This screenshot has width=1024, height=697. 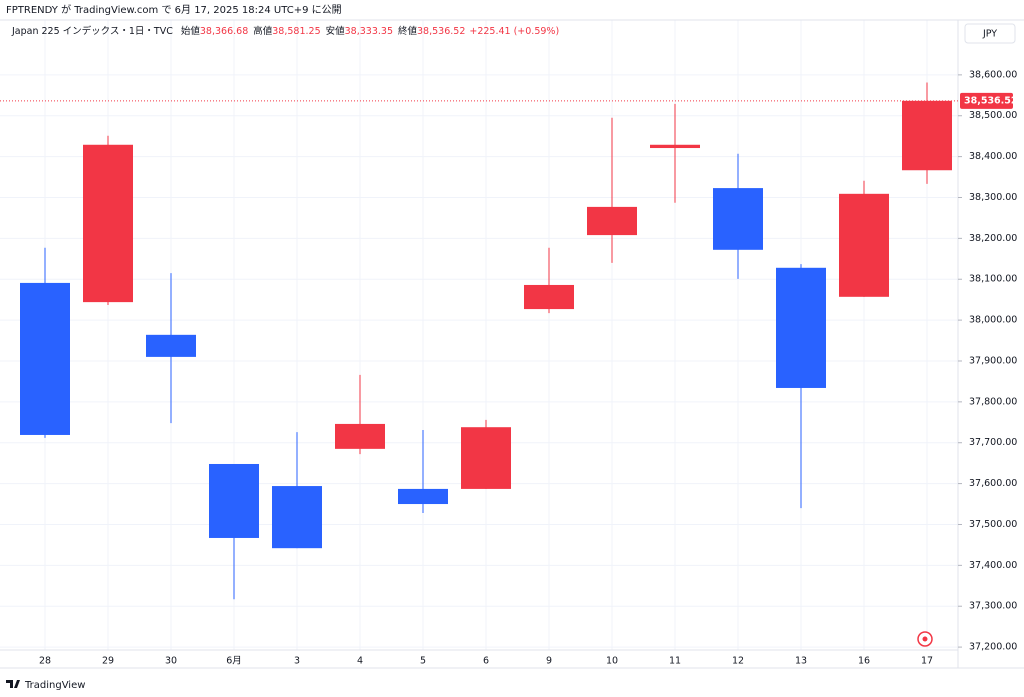 What do you see at coordinates (864, 661) in the screenshot?
I see `x-tick-label: 16` at bounding box center [864, 661].